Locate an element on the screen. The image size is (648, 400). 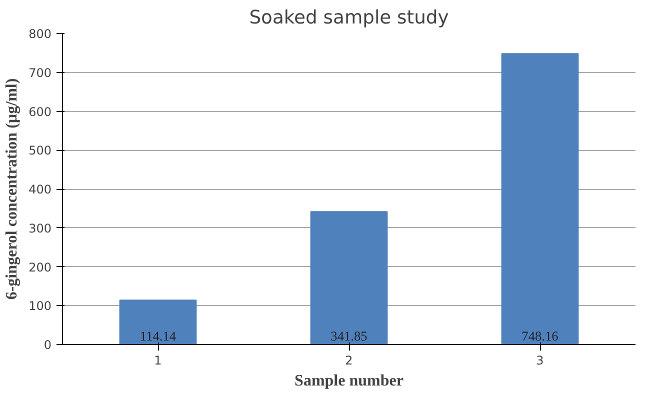
y-tick-label: 500 is located at coordinates (40, 151).